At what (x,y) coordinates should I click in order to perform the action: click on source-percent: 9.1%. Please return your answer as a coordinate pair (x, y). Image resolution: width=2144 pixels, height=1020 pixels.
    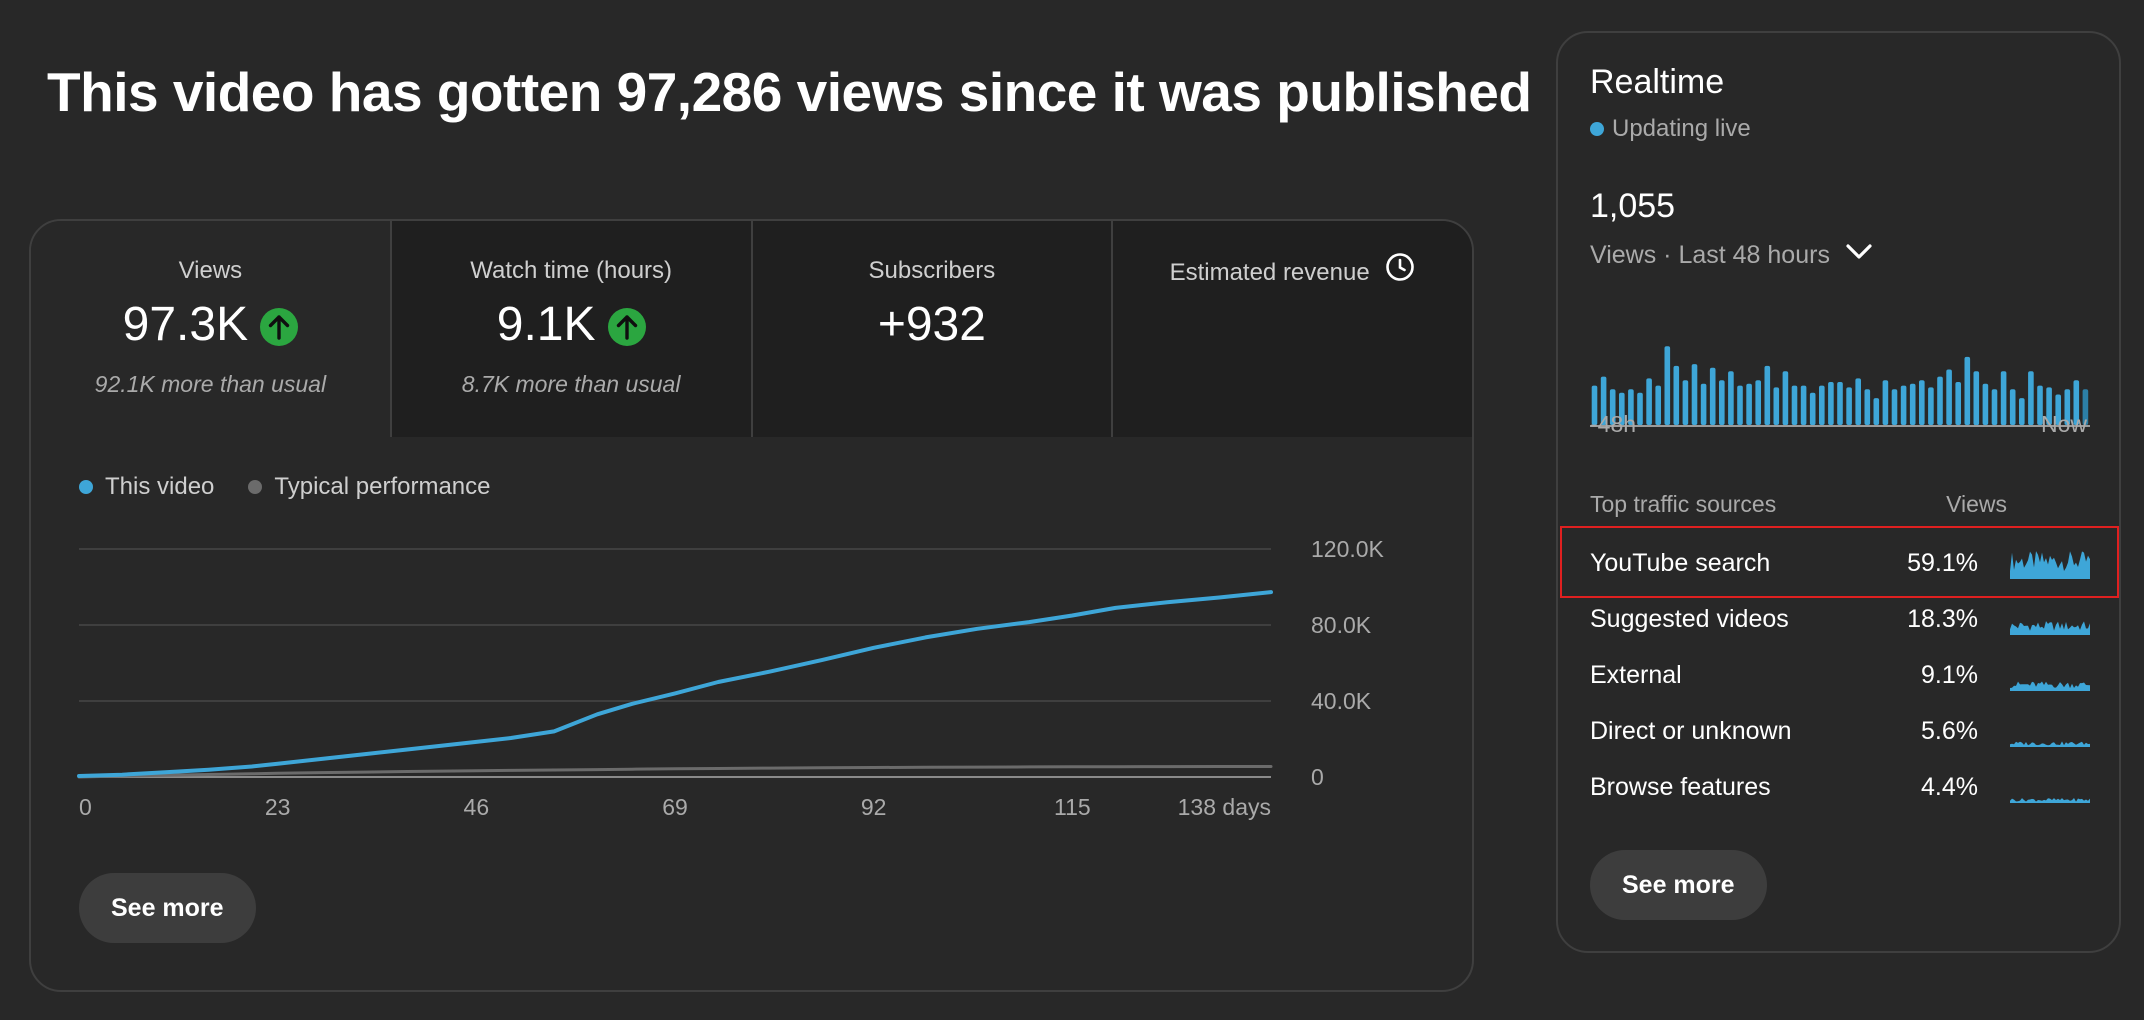
    Looking at the image, I should click on (1949, 675).